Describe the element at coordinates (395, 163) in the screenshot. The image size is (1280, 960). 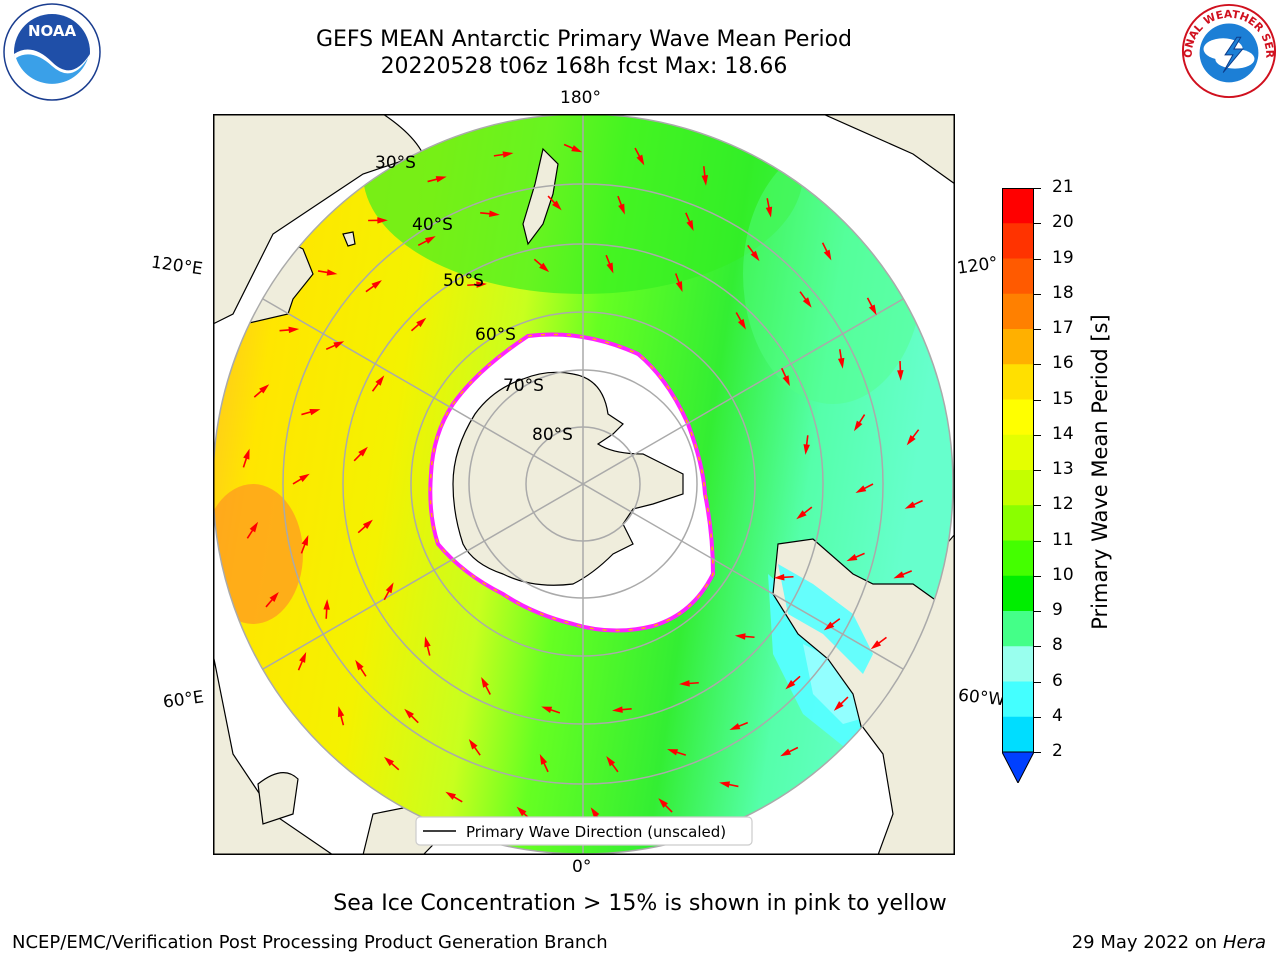
I see `lat-label-30s: 30°S` at that location.